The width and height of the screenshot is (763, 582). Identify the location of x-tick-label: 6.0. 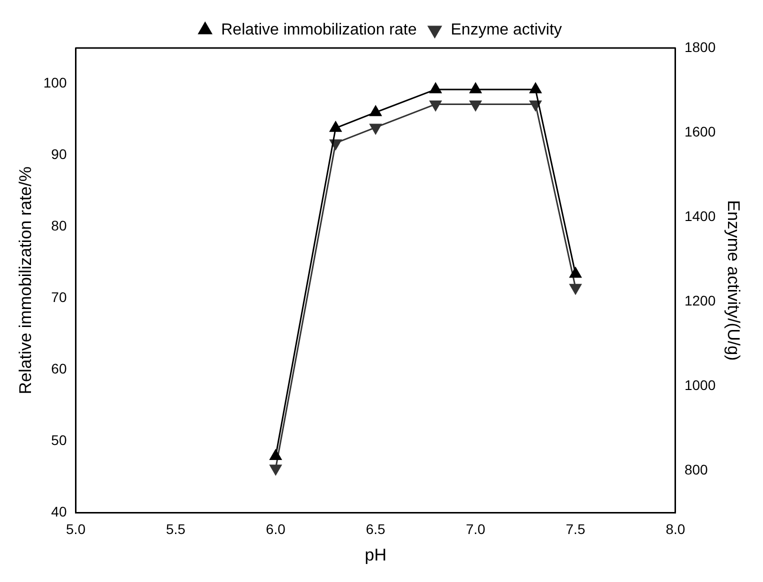
(276, 529).